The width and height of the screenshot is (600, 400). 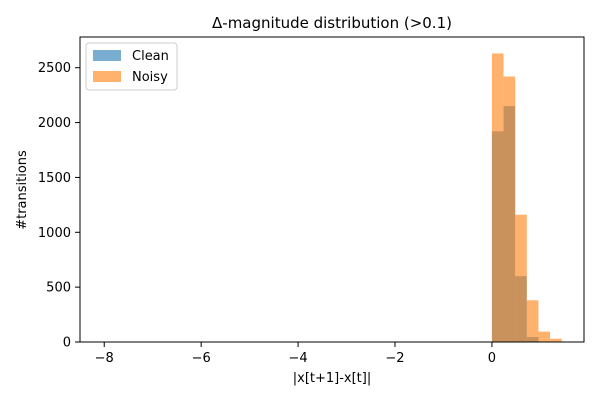 I want to click on y-axis-label: #transitions, so click(x=22, y=190).